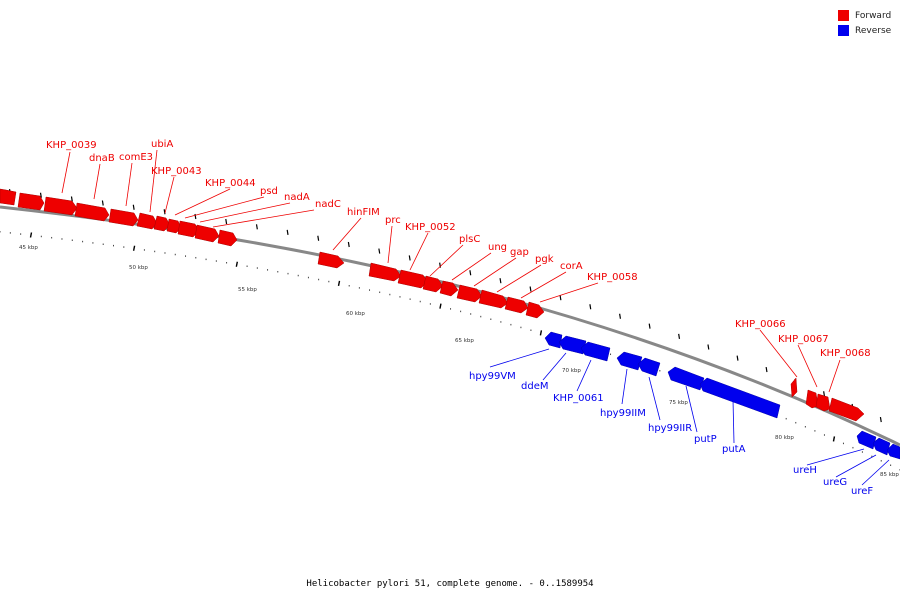  I want to click on tick-label: 75 kbp, so click(678, 403).